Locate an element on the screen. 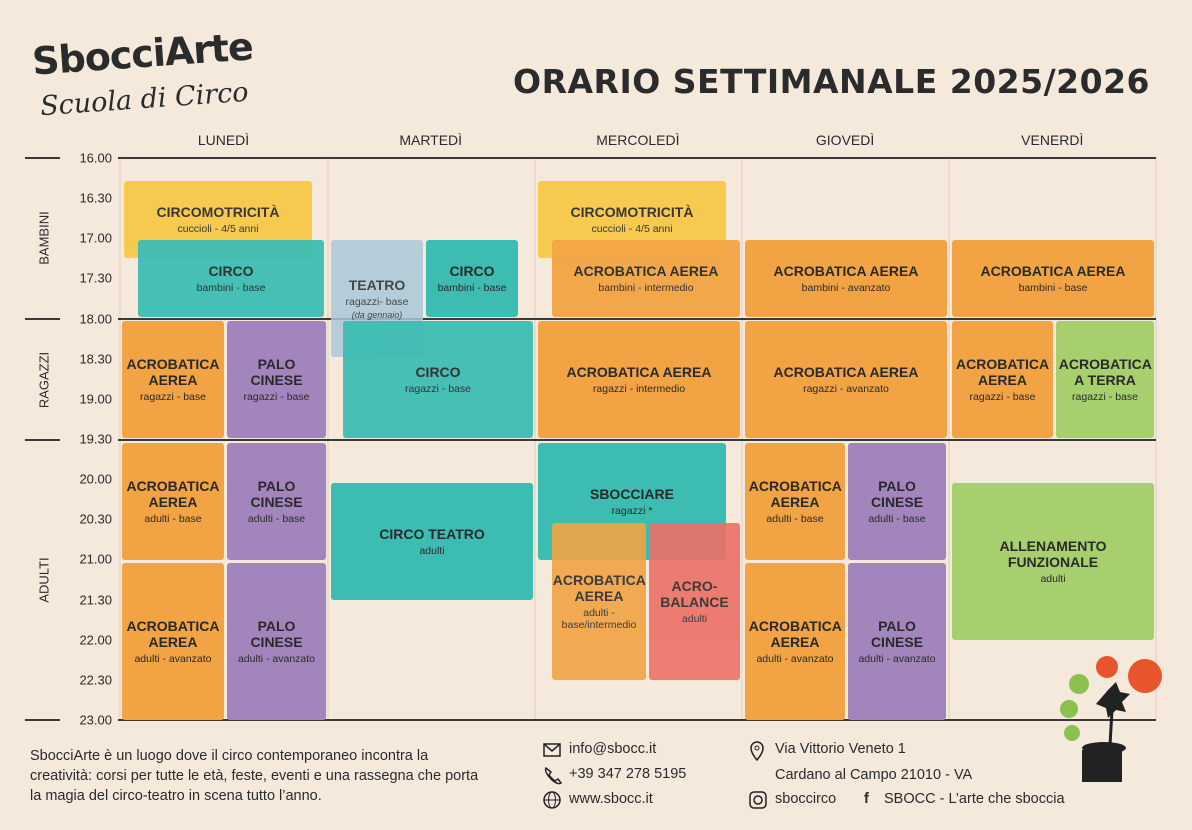 This screenshot has height=830, width=1192. class-block: ACROBATICA AEREA bambini - base is located at coordinates (1053, 278).